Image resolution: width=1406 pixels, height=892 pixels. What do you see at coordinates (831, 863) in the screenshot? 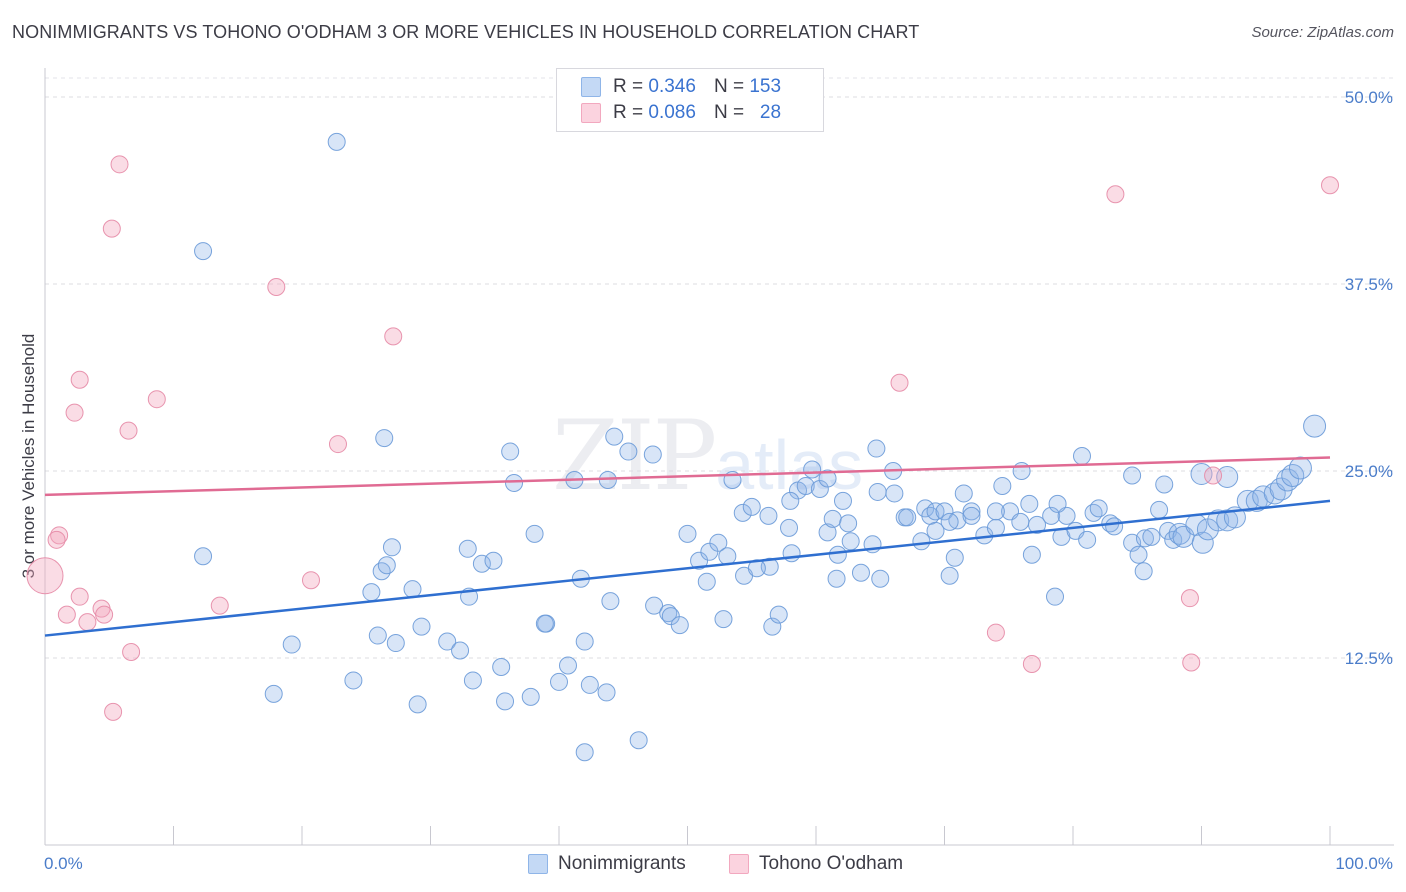
I see `bottom-legend-label: Tohono O'odham` at bounding box center [831, 863].